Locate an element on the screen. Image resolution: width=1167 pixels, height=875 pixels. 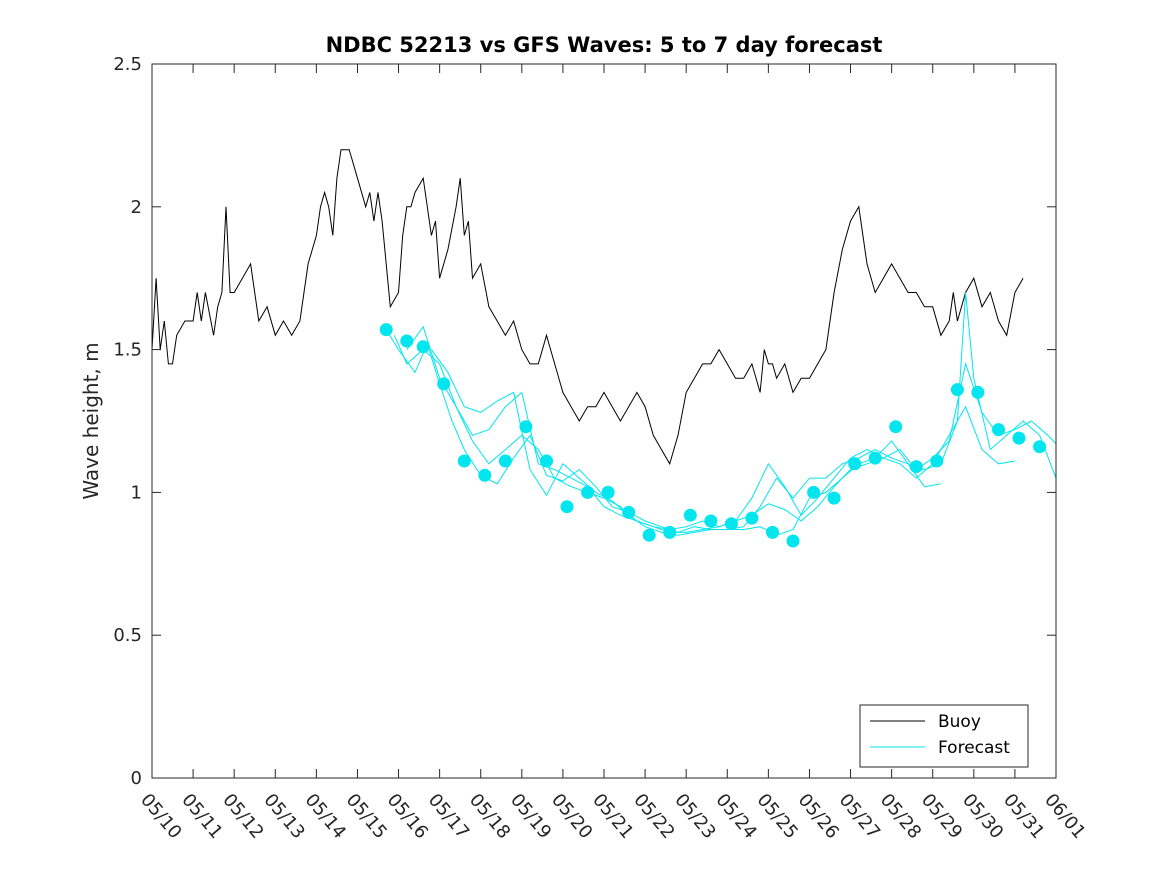
x-tick-label: 05/16 is located at coordinates (407, 816).